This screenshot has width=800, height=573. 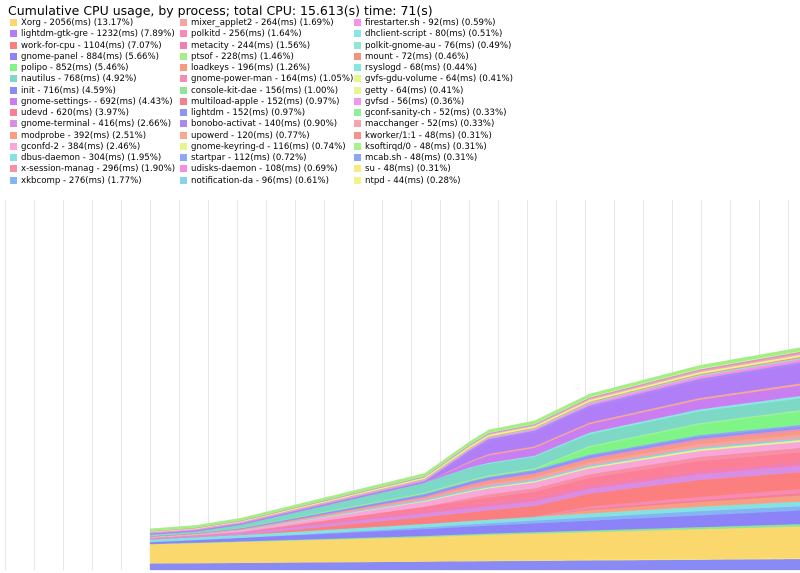 I want to click on legend-item: nautilus - 768(ms) (4.92%), so click(x=73, y=79).